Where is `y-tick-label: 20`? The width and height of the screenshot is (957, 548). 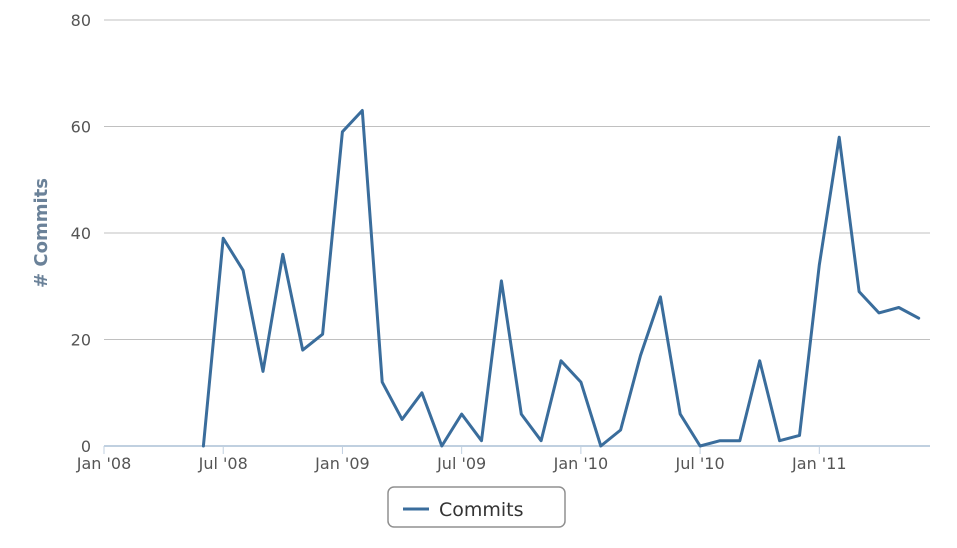 y-tick-label: 20 is located at coordinates (81, 340).